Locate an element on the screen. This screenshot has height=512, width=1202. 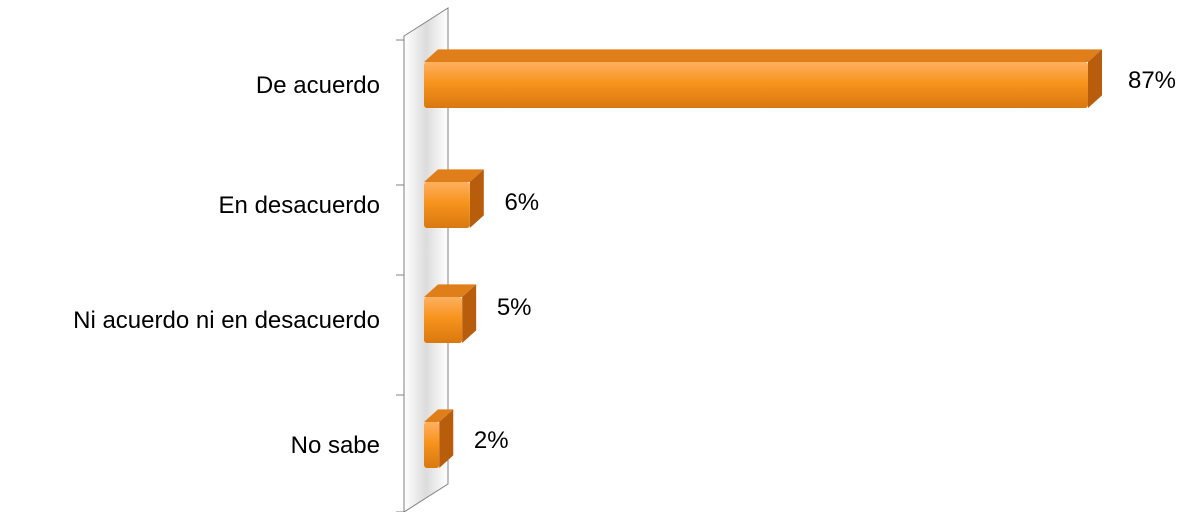
category-label: En desacuerdo is located at coordinates (299, 205).